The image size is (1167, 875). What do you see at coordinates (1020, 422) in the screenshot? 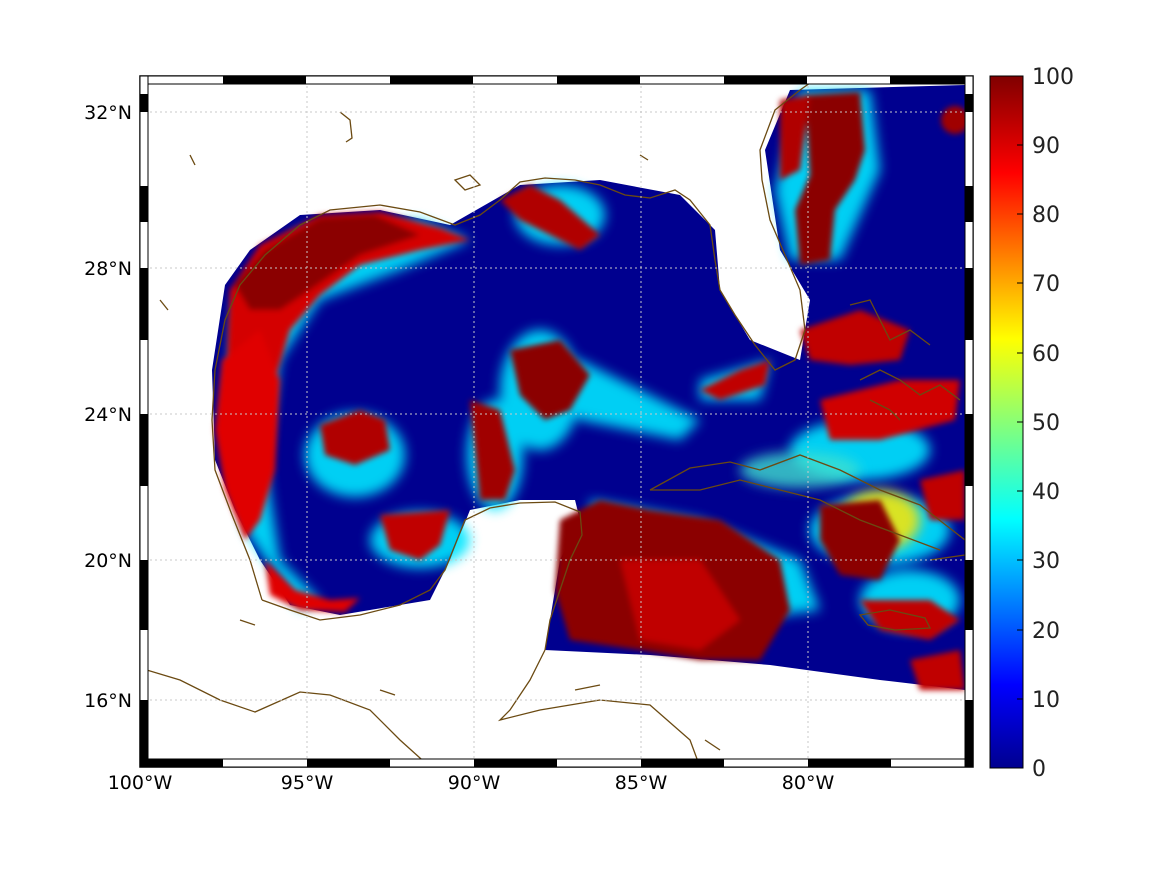
I see `colorbar-ticks` at bounding box center [1020, 422].